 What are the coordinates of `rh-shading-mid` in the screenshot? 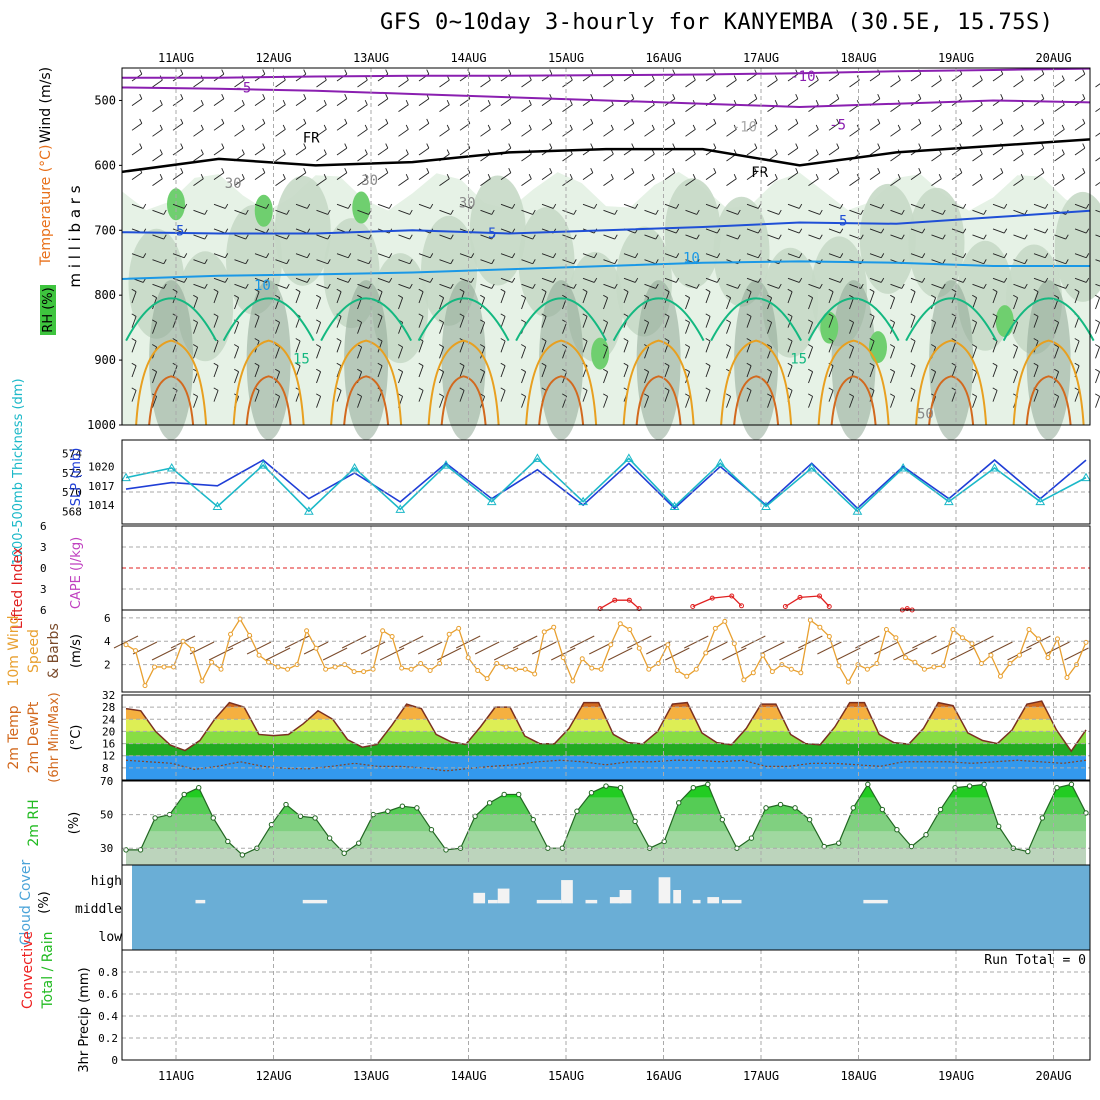 It's located at (1077, 246).